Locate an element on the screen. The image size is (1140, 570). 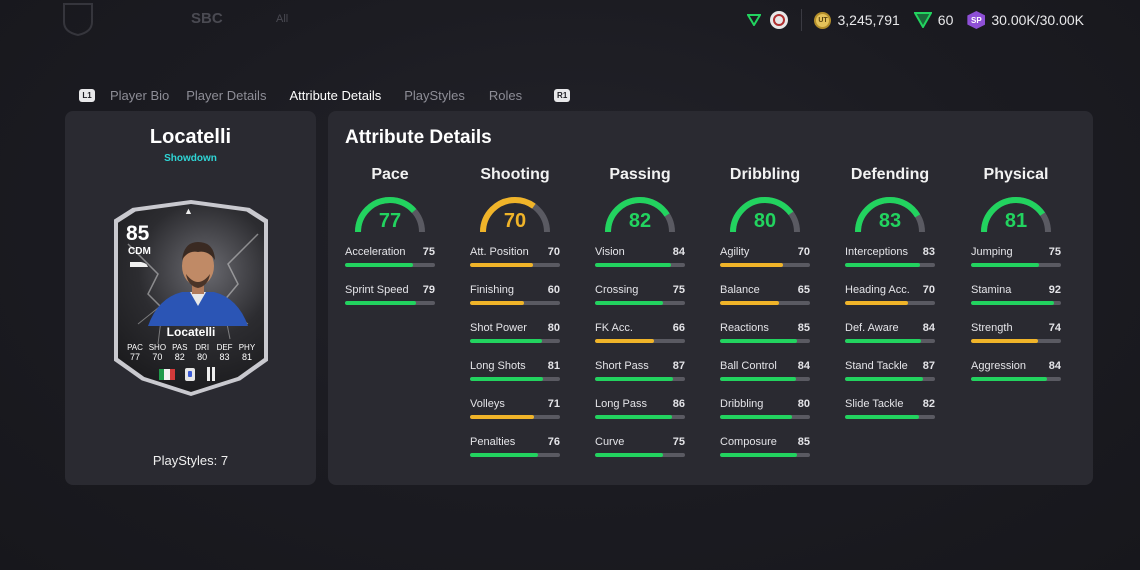
sp-balance: SP 30.00K/30.00K is located at coordinates (1025, 20).